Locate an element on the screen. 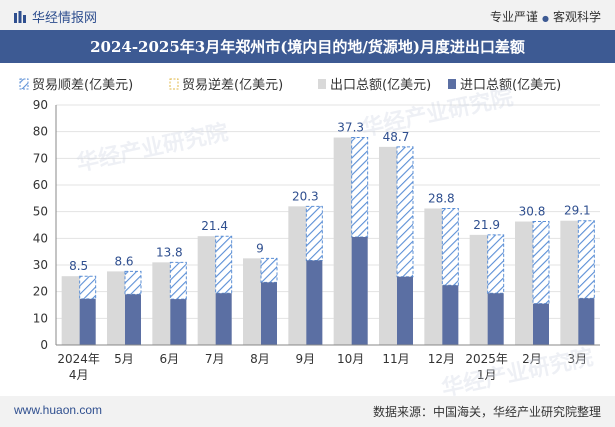  y-tick-label: 60 is located at coordinates (40, 185).